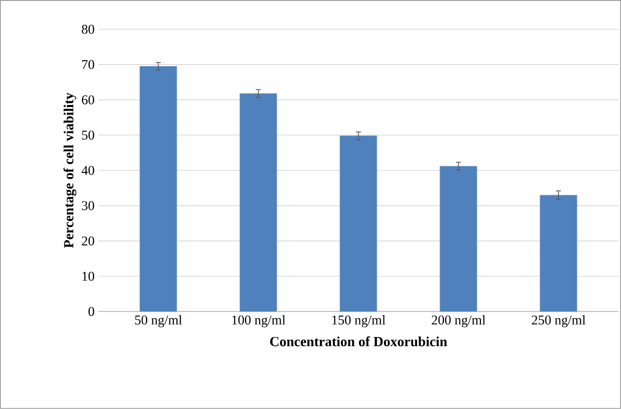  What do you see at coordinates (259, 321) in the screenshot?
I see `x-tick-label: 100 ng/ml` at bounding box center [259, 321].